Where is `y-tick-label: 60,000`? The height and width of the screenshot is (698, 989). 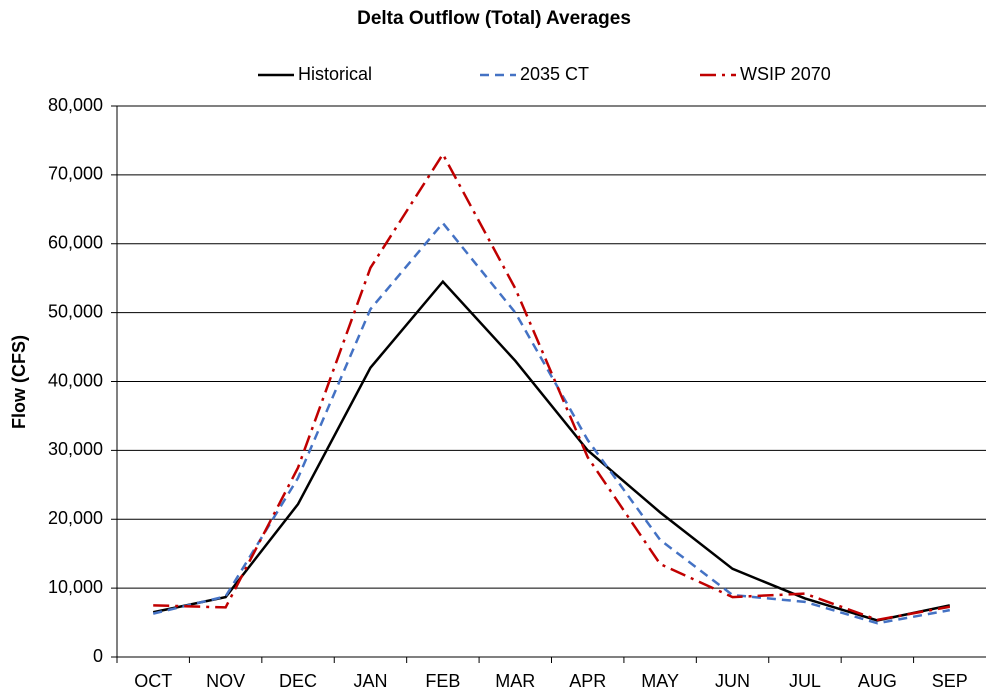
y-tick-label: 60,000 is located at coordinates (75, 243).